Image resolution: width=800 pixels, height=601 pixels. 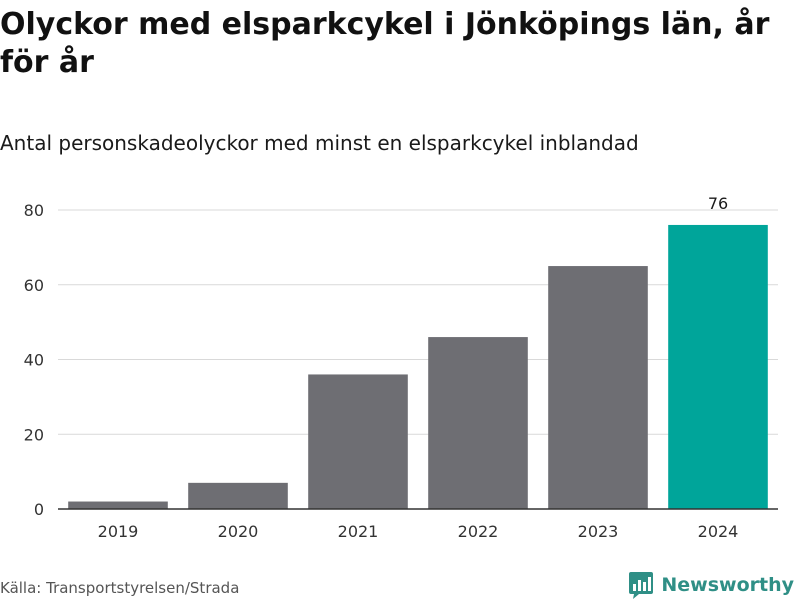 What do you see at coordinates (238, 531) in the screenshot?
I see `x-tick-label: 2020` at bounding box center [238, 531].